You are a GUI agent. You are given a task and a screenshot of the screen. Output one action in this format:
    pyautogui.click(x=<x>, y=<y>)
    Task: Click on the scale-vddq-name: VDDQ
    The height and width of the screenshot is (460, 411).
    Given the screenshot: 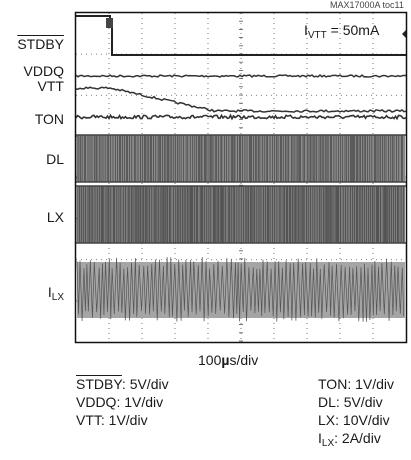 What is the action you would take?
    pyautogui.click(x=96, y=402)
    